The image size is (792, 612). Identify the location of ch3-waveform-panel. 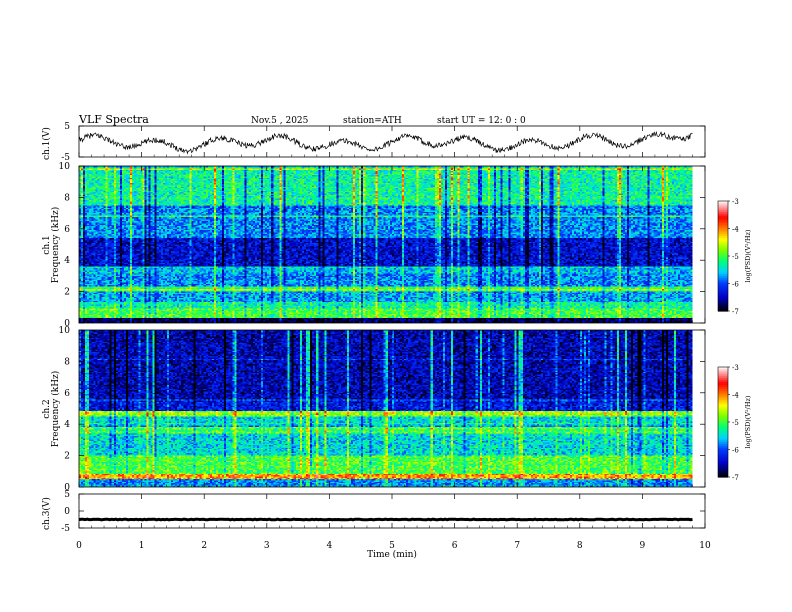
(392, 511).